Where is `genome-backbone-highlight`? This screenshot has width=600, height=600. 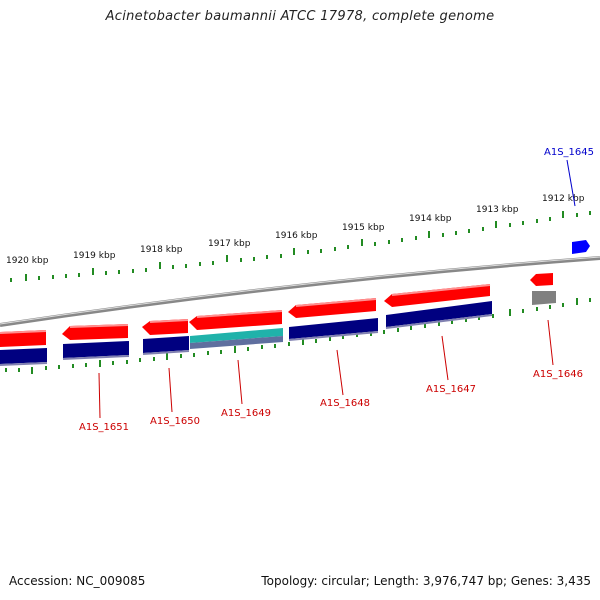 genome-backbone-highlight is located at coordinates (300, 290).